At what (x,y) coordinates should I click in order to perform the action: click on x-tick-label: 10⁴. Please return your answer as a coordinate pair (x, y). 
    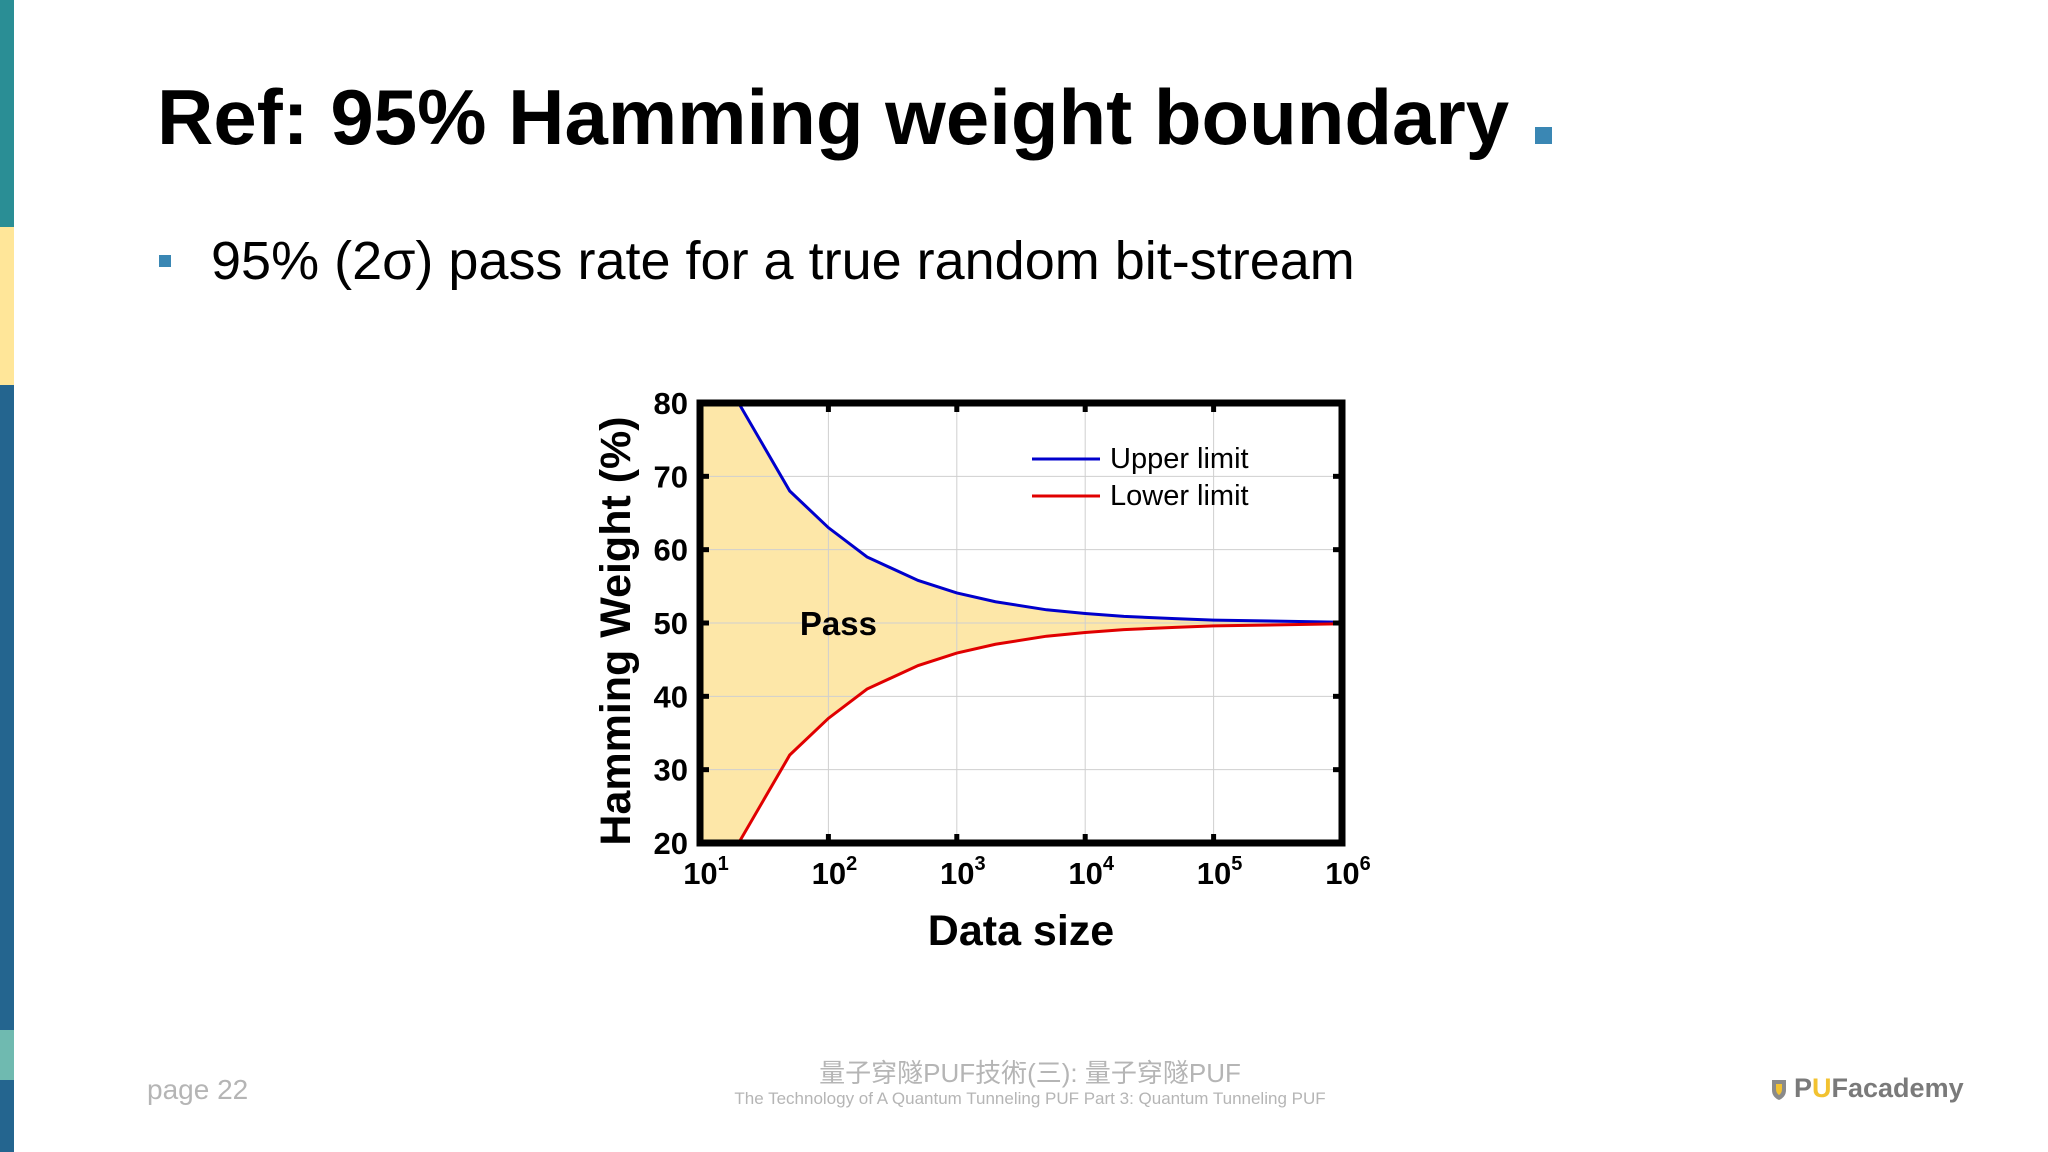
    Looking at the image, I should click on (1091, 872).